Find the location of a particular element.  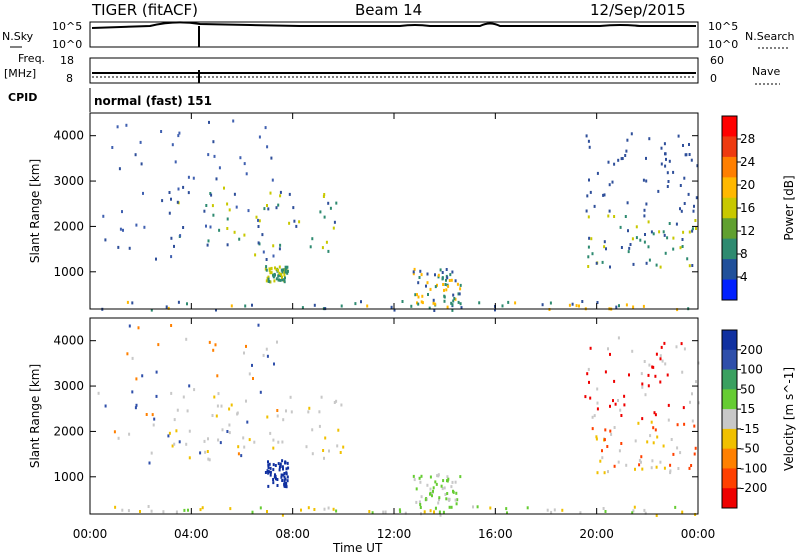

nsky-label: N.Sky is located at coordinates (18, 36).